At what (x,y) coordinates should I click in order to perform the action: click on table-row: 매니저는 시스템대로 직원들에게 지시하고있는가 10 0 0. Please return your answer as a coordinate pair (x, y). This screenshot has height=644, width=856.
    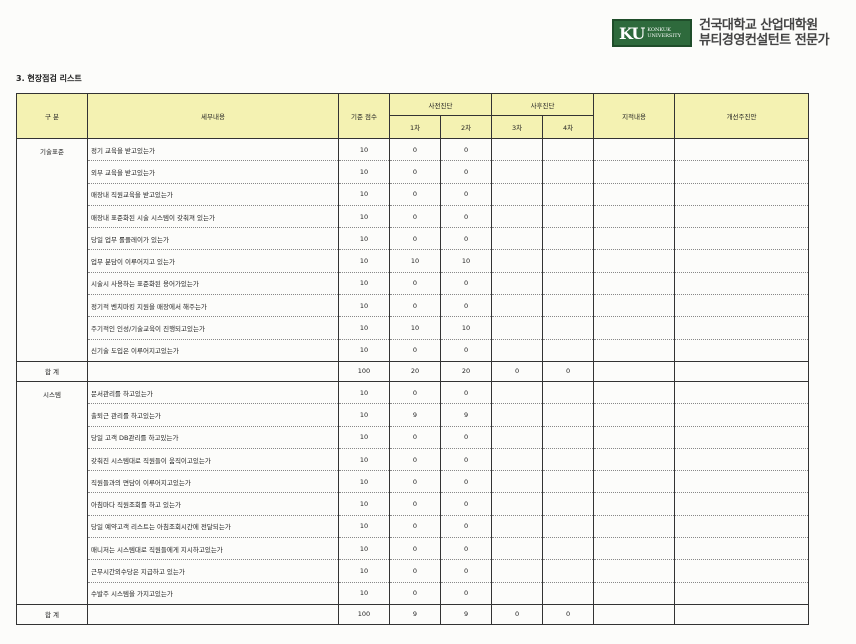
    Looking at the image, I should click on (413, 549).